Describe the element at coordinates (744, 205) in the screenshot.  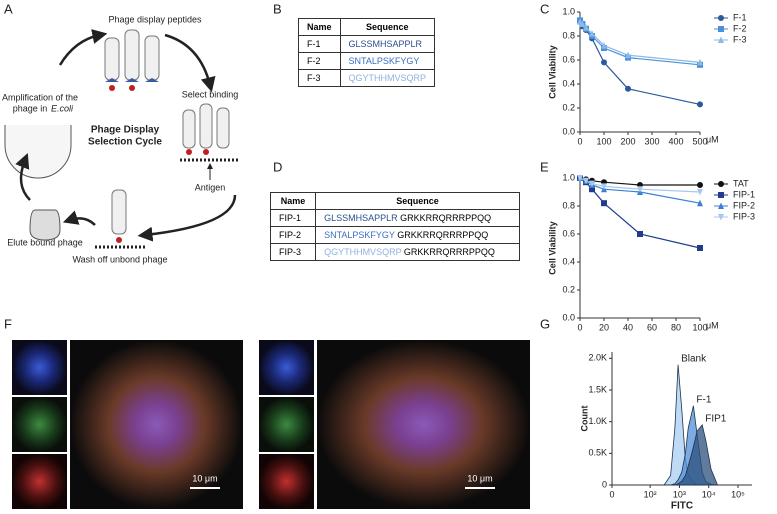
I see `legend-label: FIP-2` at that location.